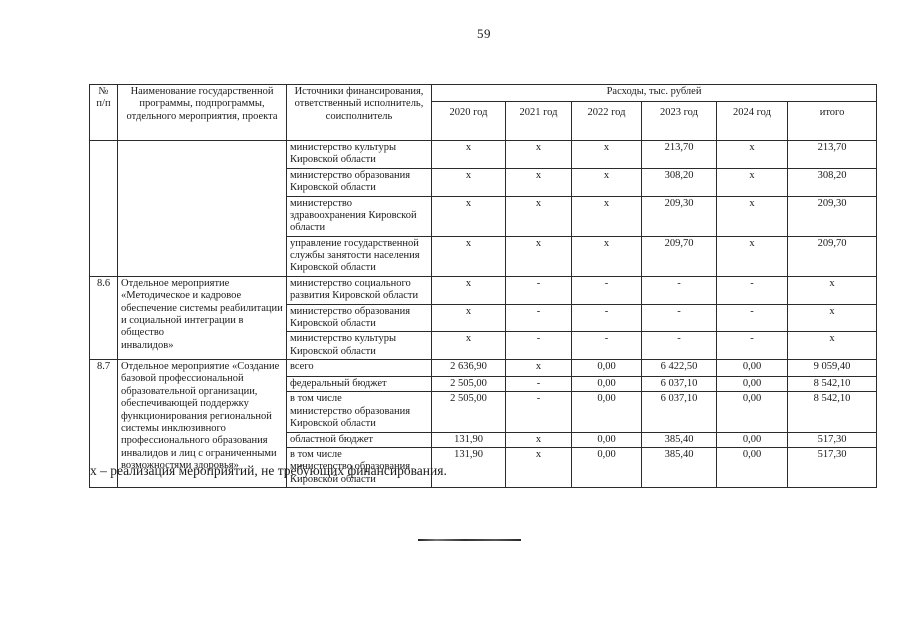 Image resolution: width=905 pixels, height=640 pixels. What do you see at coordinates (538, 121) in the screenshot?
I see `header-year-cell-1: 2021 год` at bounding box center [538, 121].